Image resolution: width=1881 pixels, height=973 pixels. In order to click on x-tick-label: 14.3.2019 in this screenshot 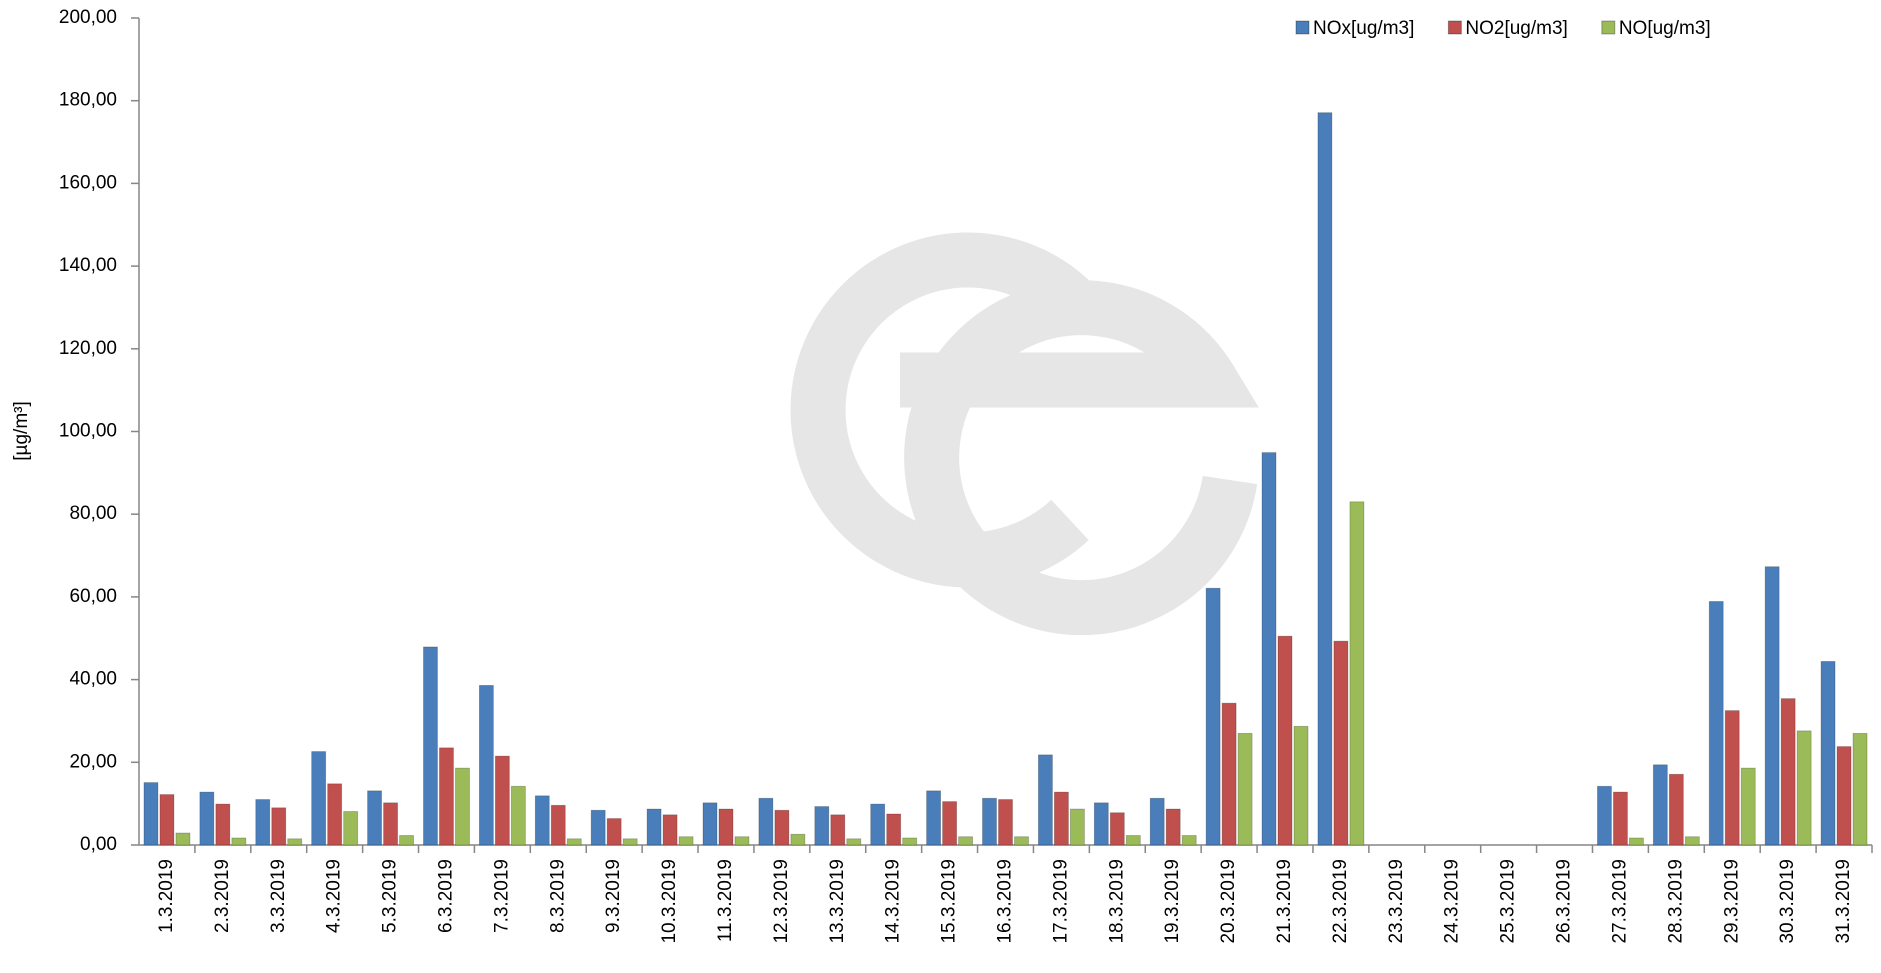, I will do `click(893, 901)`.